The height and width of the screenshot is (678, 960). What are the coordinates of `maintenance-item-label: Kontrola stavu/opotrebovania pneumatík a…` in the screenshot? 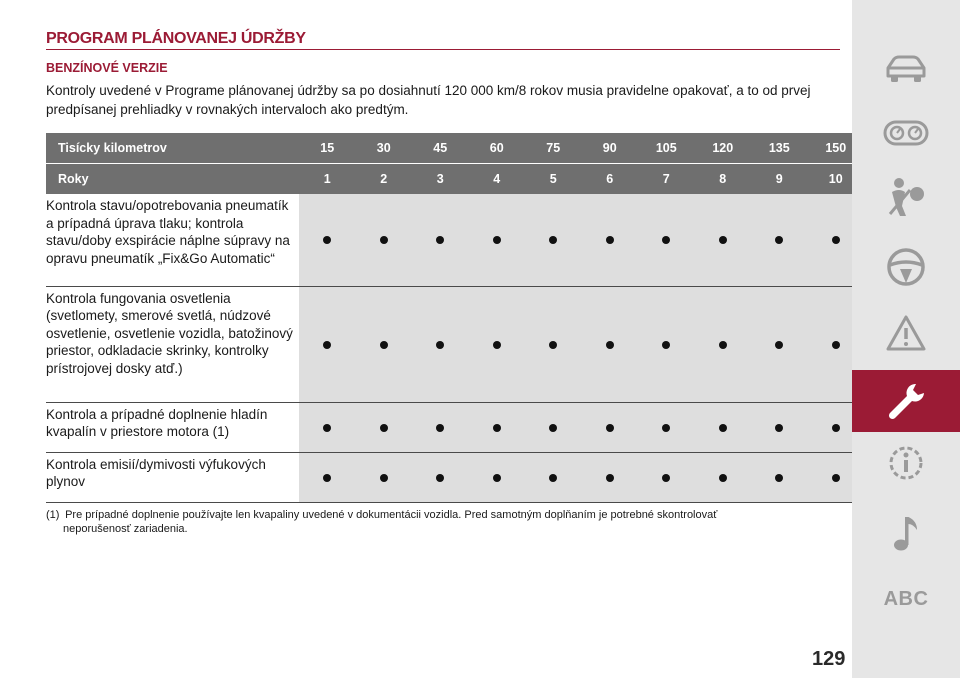 It's located at (172, 240).